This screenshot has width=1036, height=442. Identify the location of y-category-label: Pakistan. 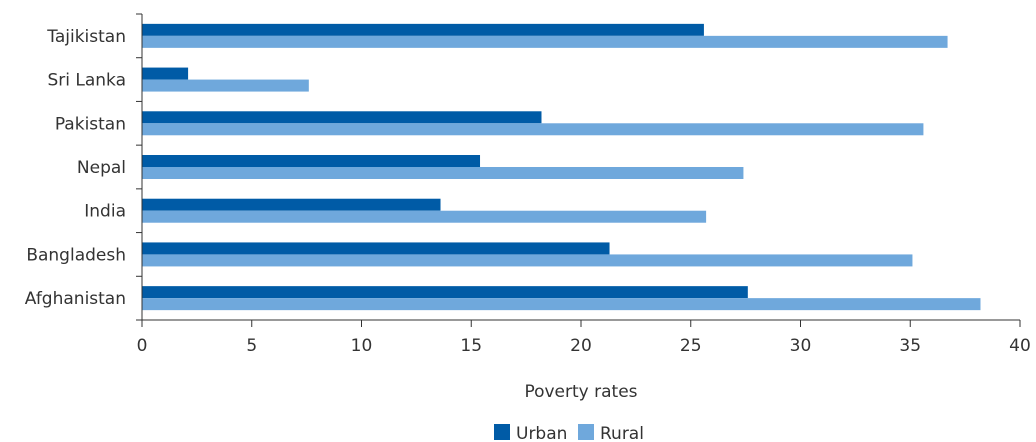
(90, 124).